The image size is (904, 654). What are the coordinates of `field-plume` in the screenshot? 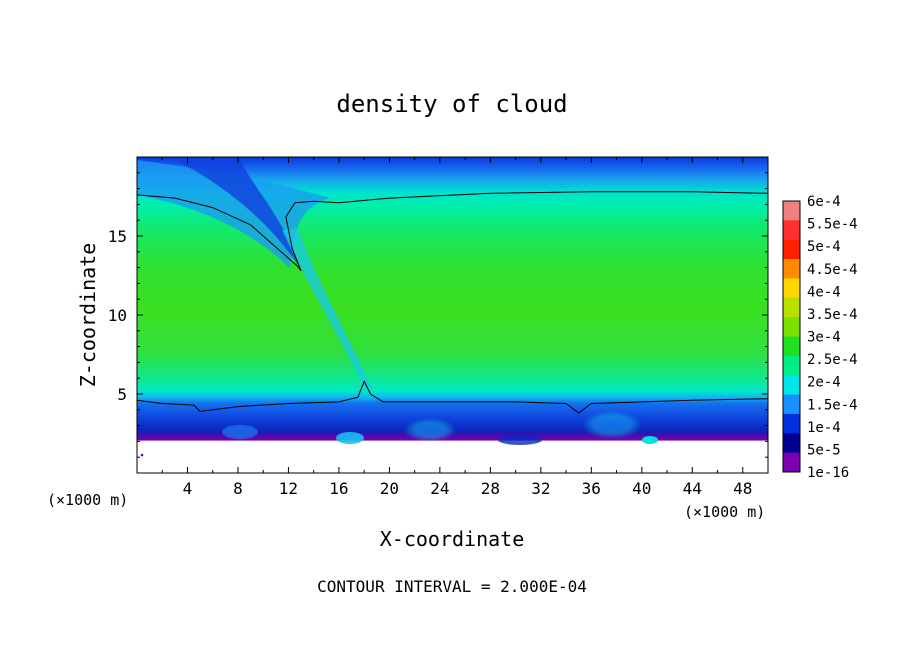 It's located at (327, 309).